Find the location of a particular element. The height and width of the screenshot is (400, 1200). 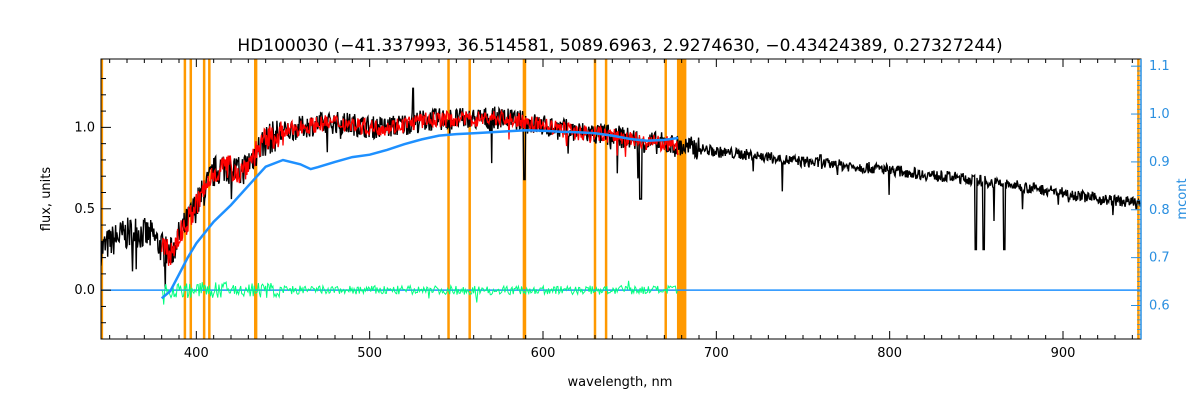

y2-tick-label: 0.9 is located at coordinates (1159, 162).